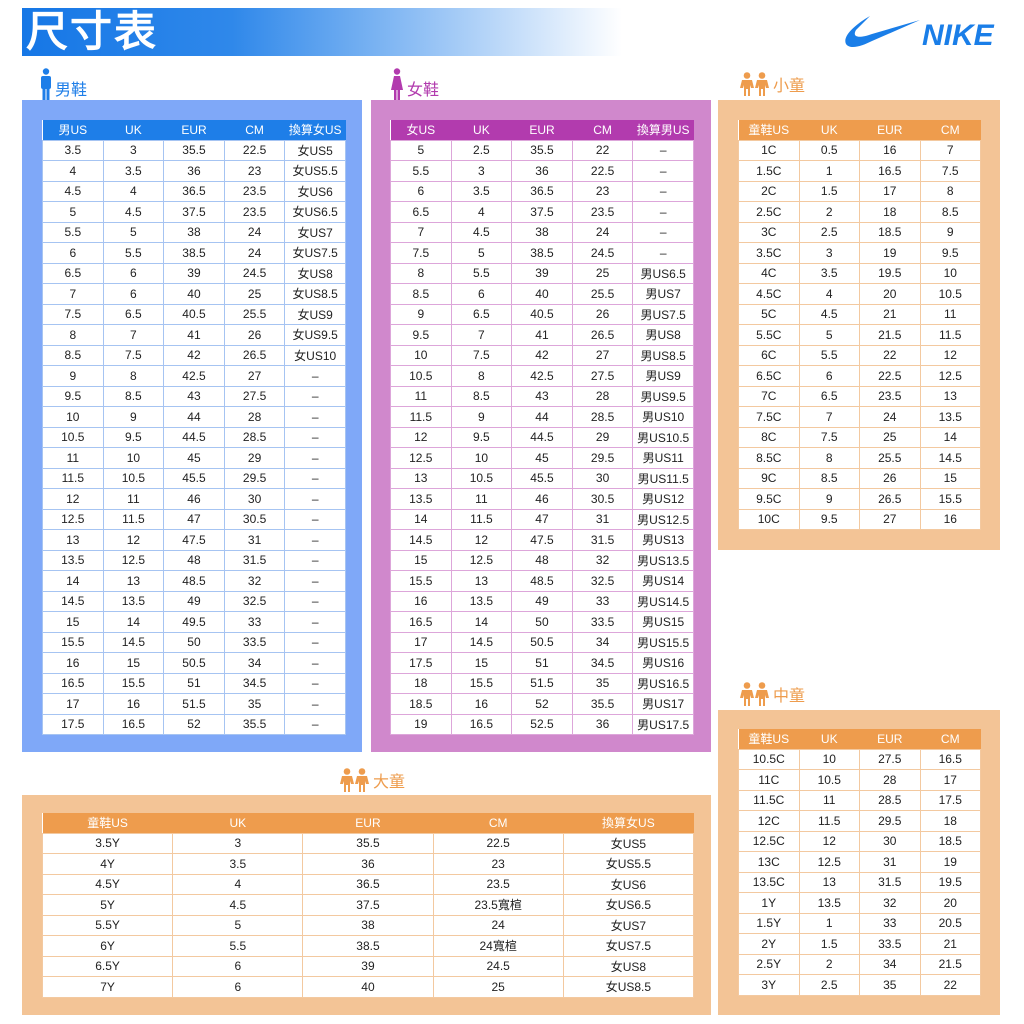  What do you see at coordinates (238, 884) in the screenshot?
I see `table-cell: 4` at bounding box center [238, 884].